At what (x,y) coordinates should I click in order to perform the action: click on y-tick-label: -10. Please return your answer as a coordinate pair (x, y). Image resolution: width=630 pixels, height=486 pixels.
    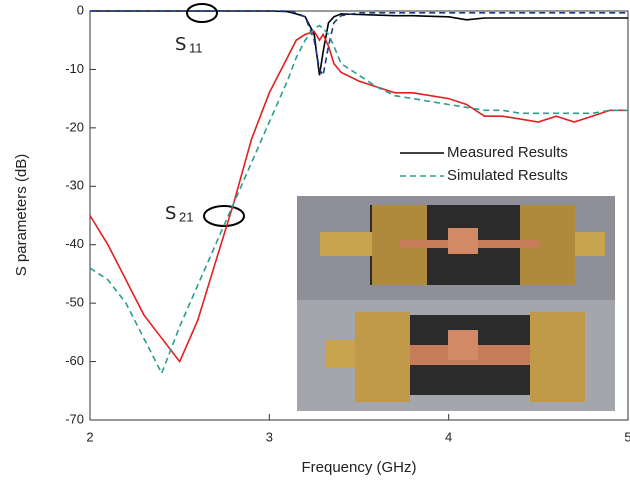
    Looking at the image, I should click on (74, 68).